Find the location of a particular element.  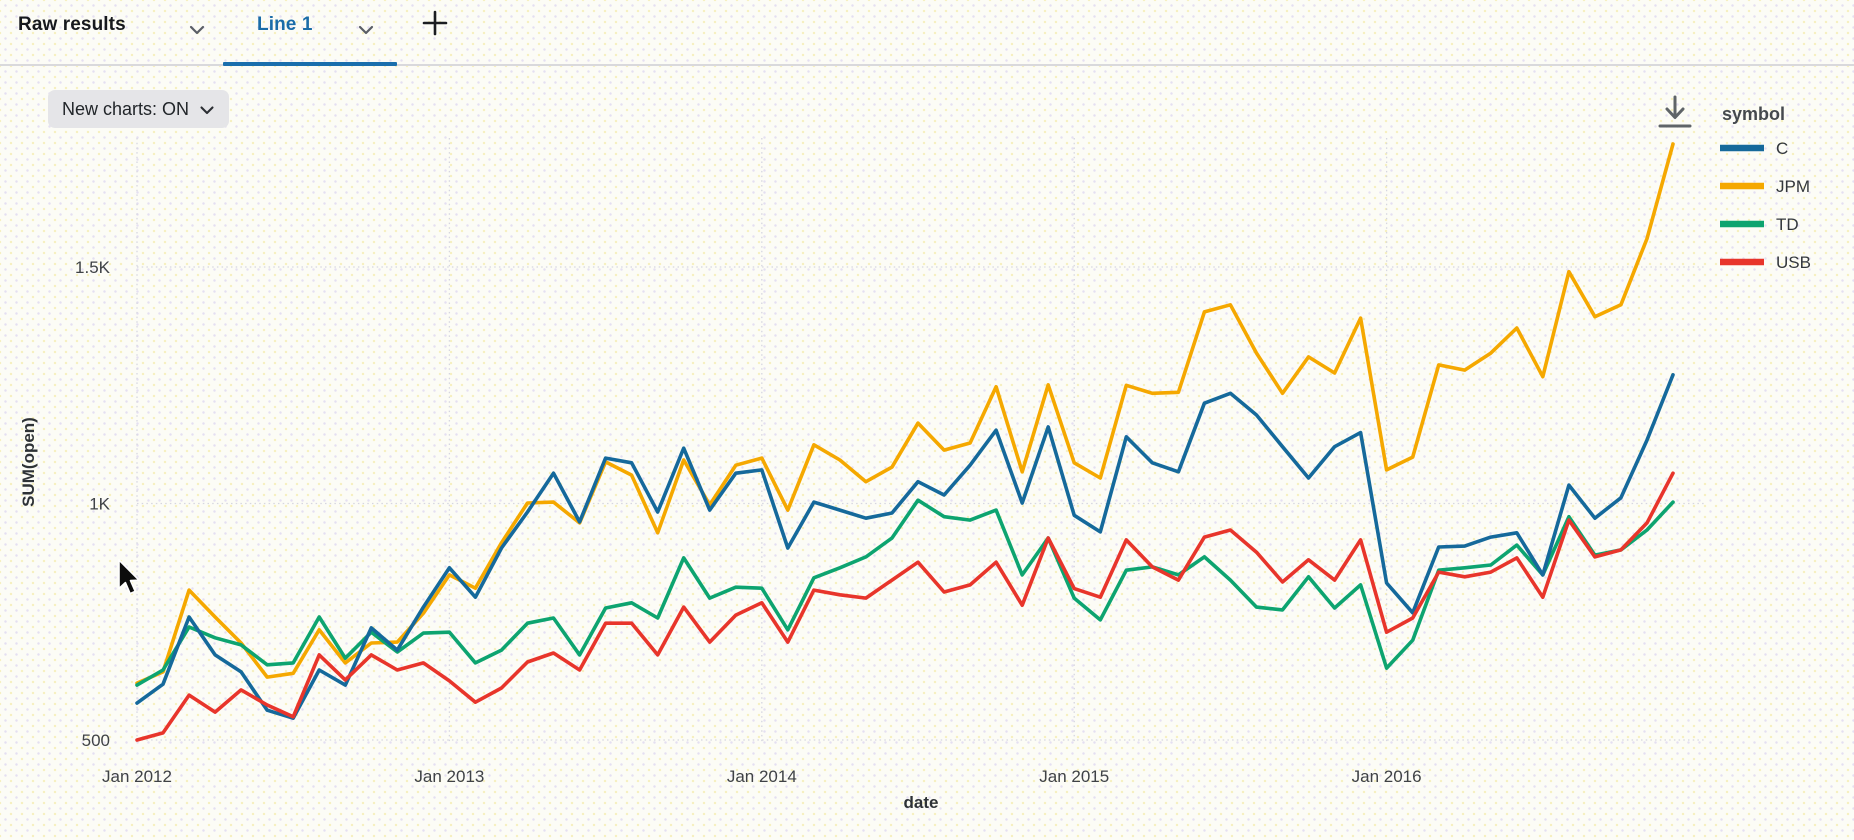

tab-raw-results: Raw results is located at coordinates (72, 25).